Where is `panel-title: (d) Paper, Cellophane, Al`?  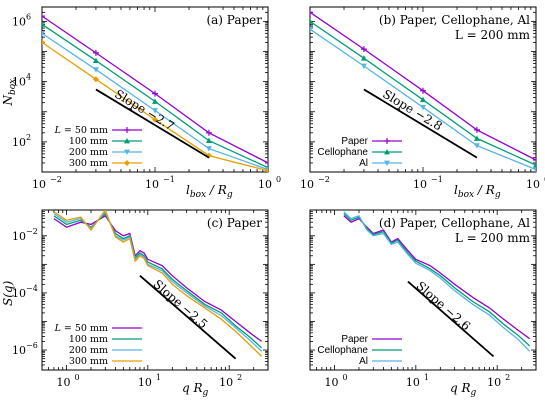
panel-title: (d) Paper, Cellophane, Al is located at coordinates (454, 223).